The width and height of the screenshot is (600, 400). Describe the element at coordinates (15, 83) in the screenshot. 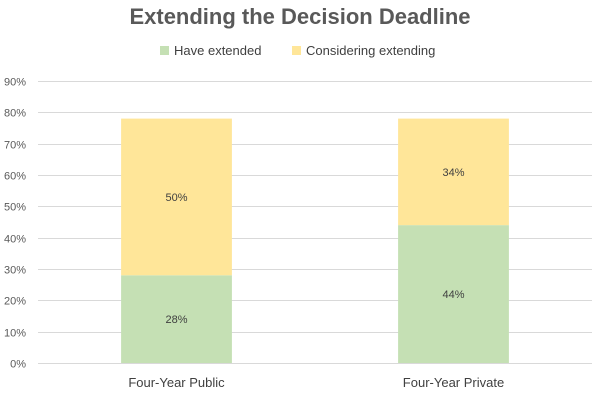

I see `y-tick-label: 90%` at that location.